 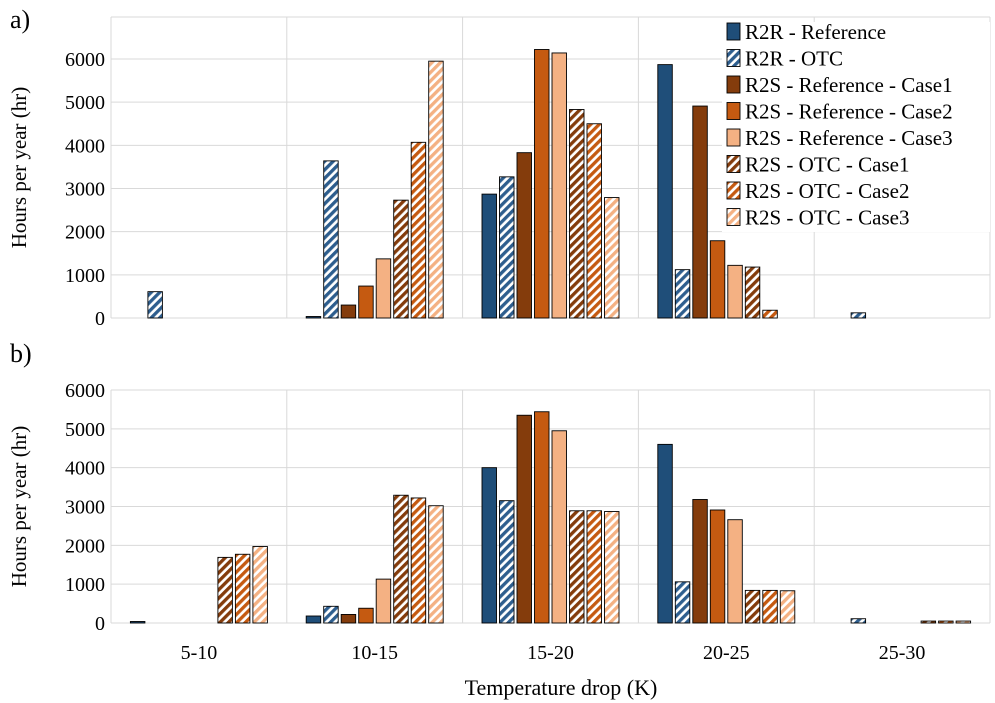 What do you see at coordinates (374, 653) in the screenshot?
I see `x-tick-label: 10-15` at bounding box center [374, 653].